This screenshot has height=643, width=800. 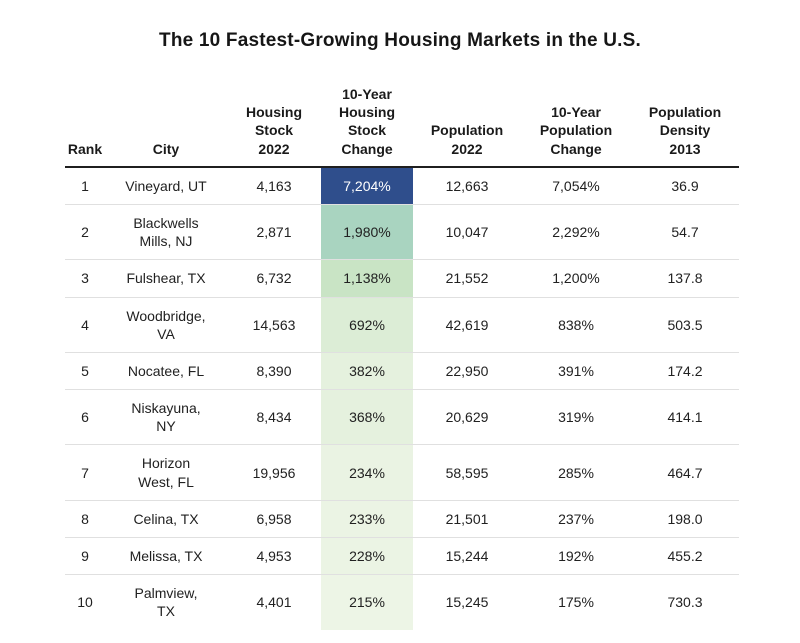 I want to click on city-cell: Palmview, TX, so click(x=166, y=602).